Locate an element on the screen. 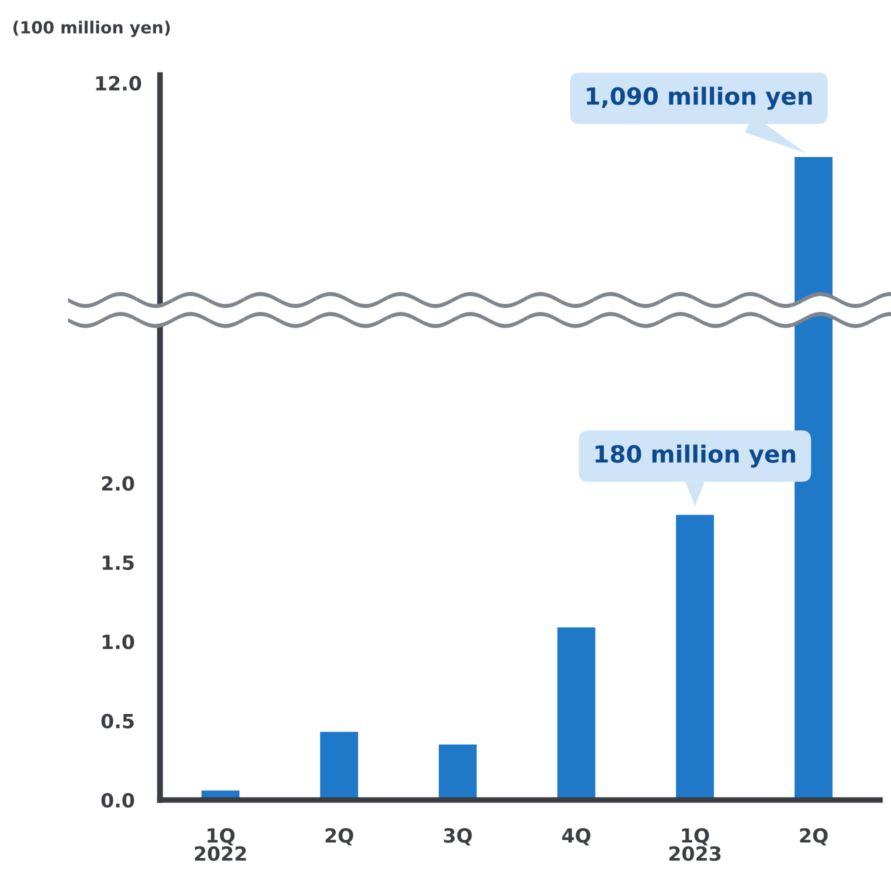 The width and height of the screenshot is (891, 882). y-tick-label: 0.0 is located at coordinates (117, 800).